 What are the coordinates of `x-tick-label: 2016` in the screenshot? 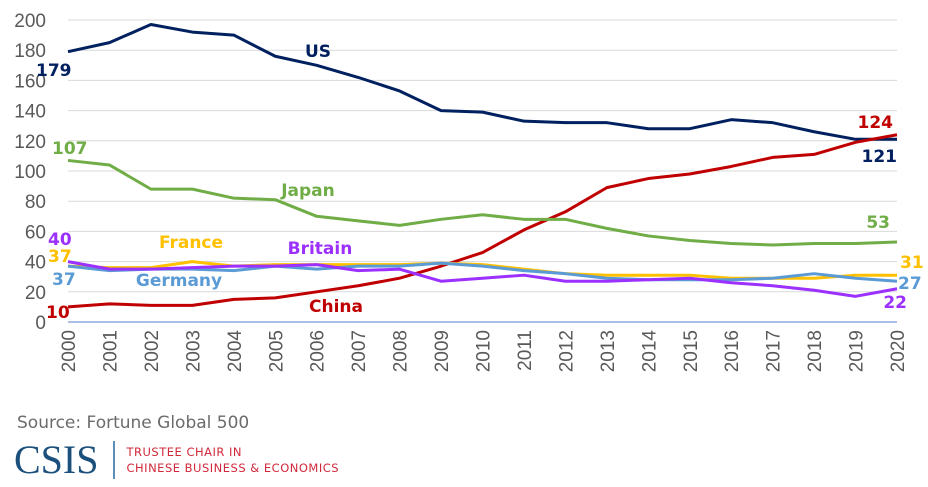 It's located at (732, 351).